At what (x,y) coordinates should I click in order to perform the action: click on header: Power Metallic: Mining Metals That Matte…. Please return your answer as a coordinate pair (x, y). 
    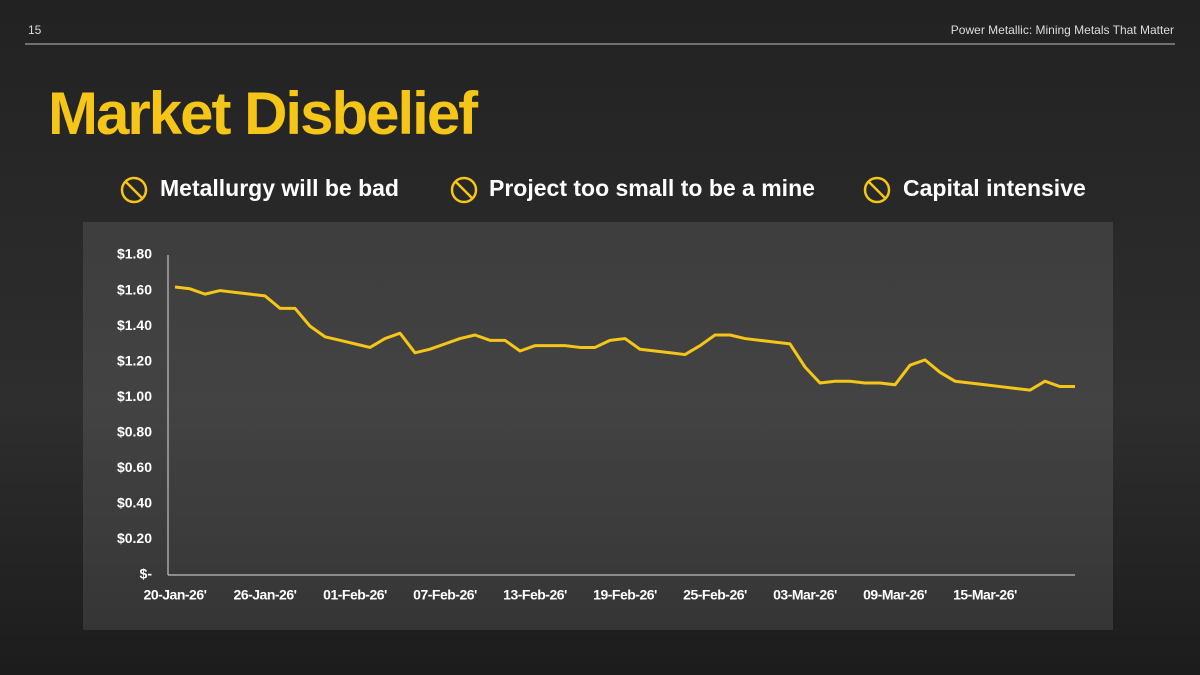
    Looking at the image, I should click on (1062, 30).